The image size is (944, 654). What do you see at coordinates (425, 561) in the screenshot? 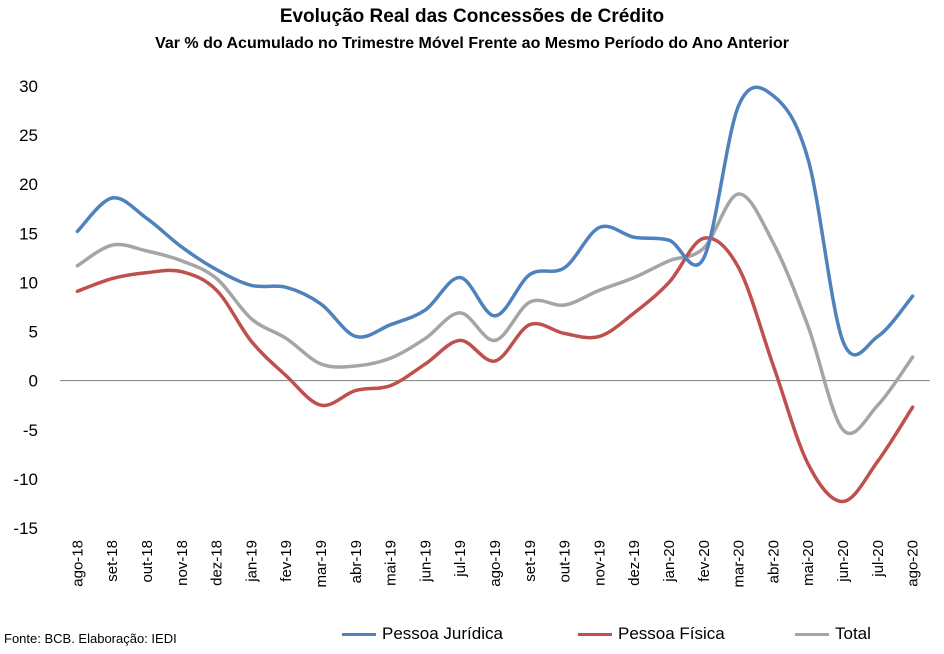
I see `x-tick-label: jun-19` at bounding box center [425, 561].